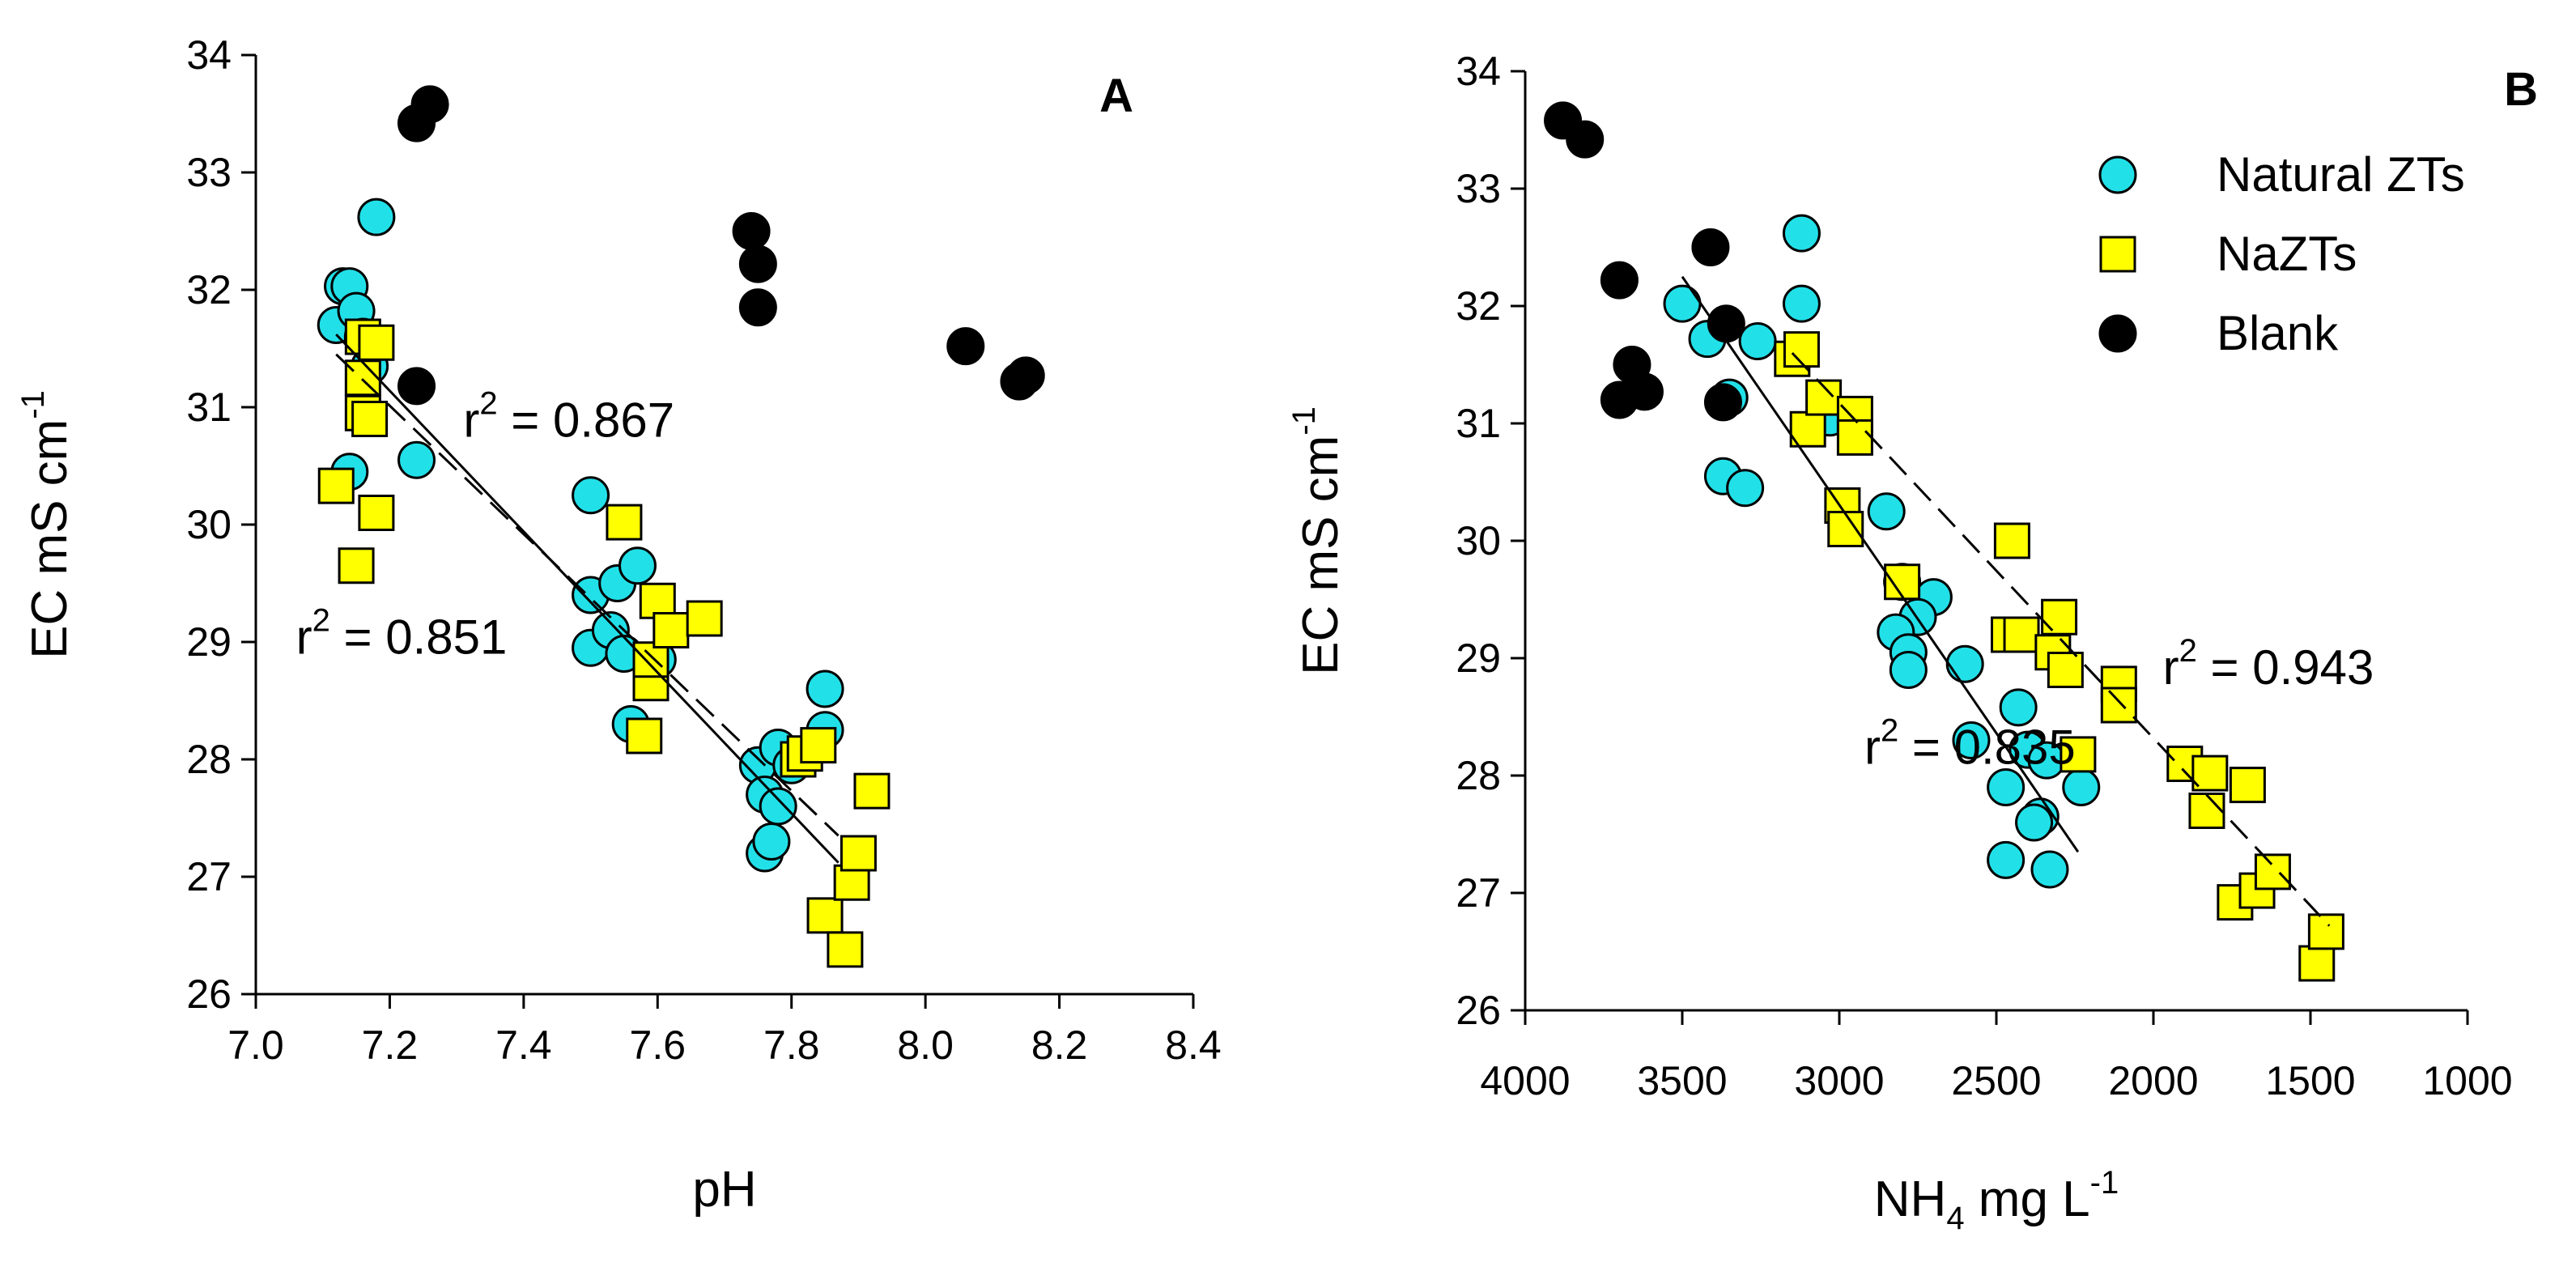 Image resolution: width=2576 pixels, height=1271 pixels. Describe the element at coordinates (1478, 541) in the screenshot. I see `panel-b-y-tick-label: 30` at that location.